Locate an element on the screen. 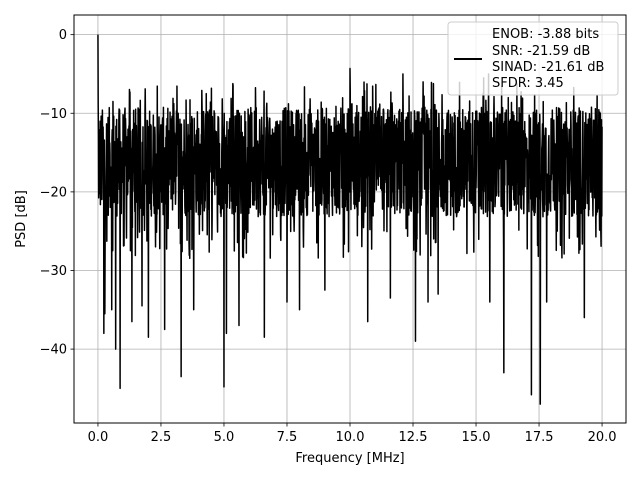 The image size is (640, 480). x-tick-label: 2.5 is located at coordinates (161, 437).